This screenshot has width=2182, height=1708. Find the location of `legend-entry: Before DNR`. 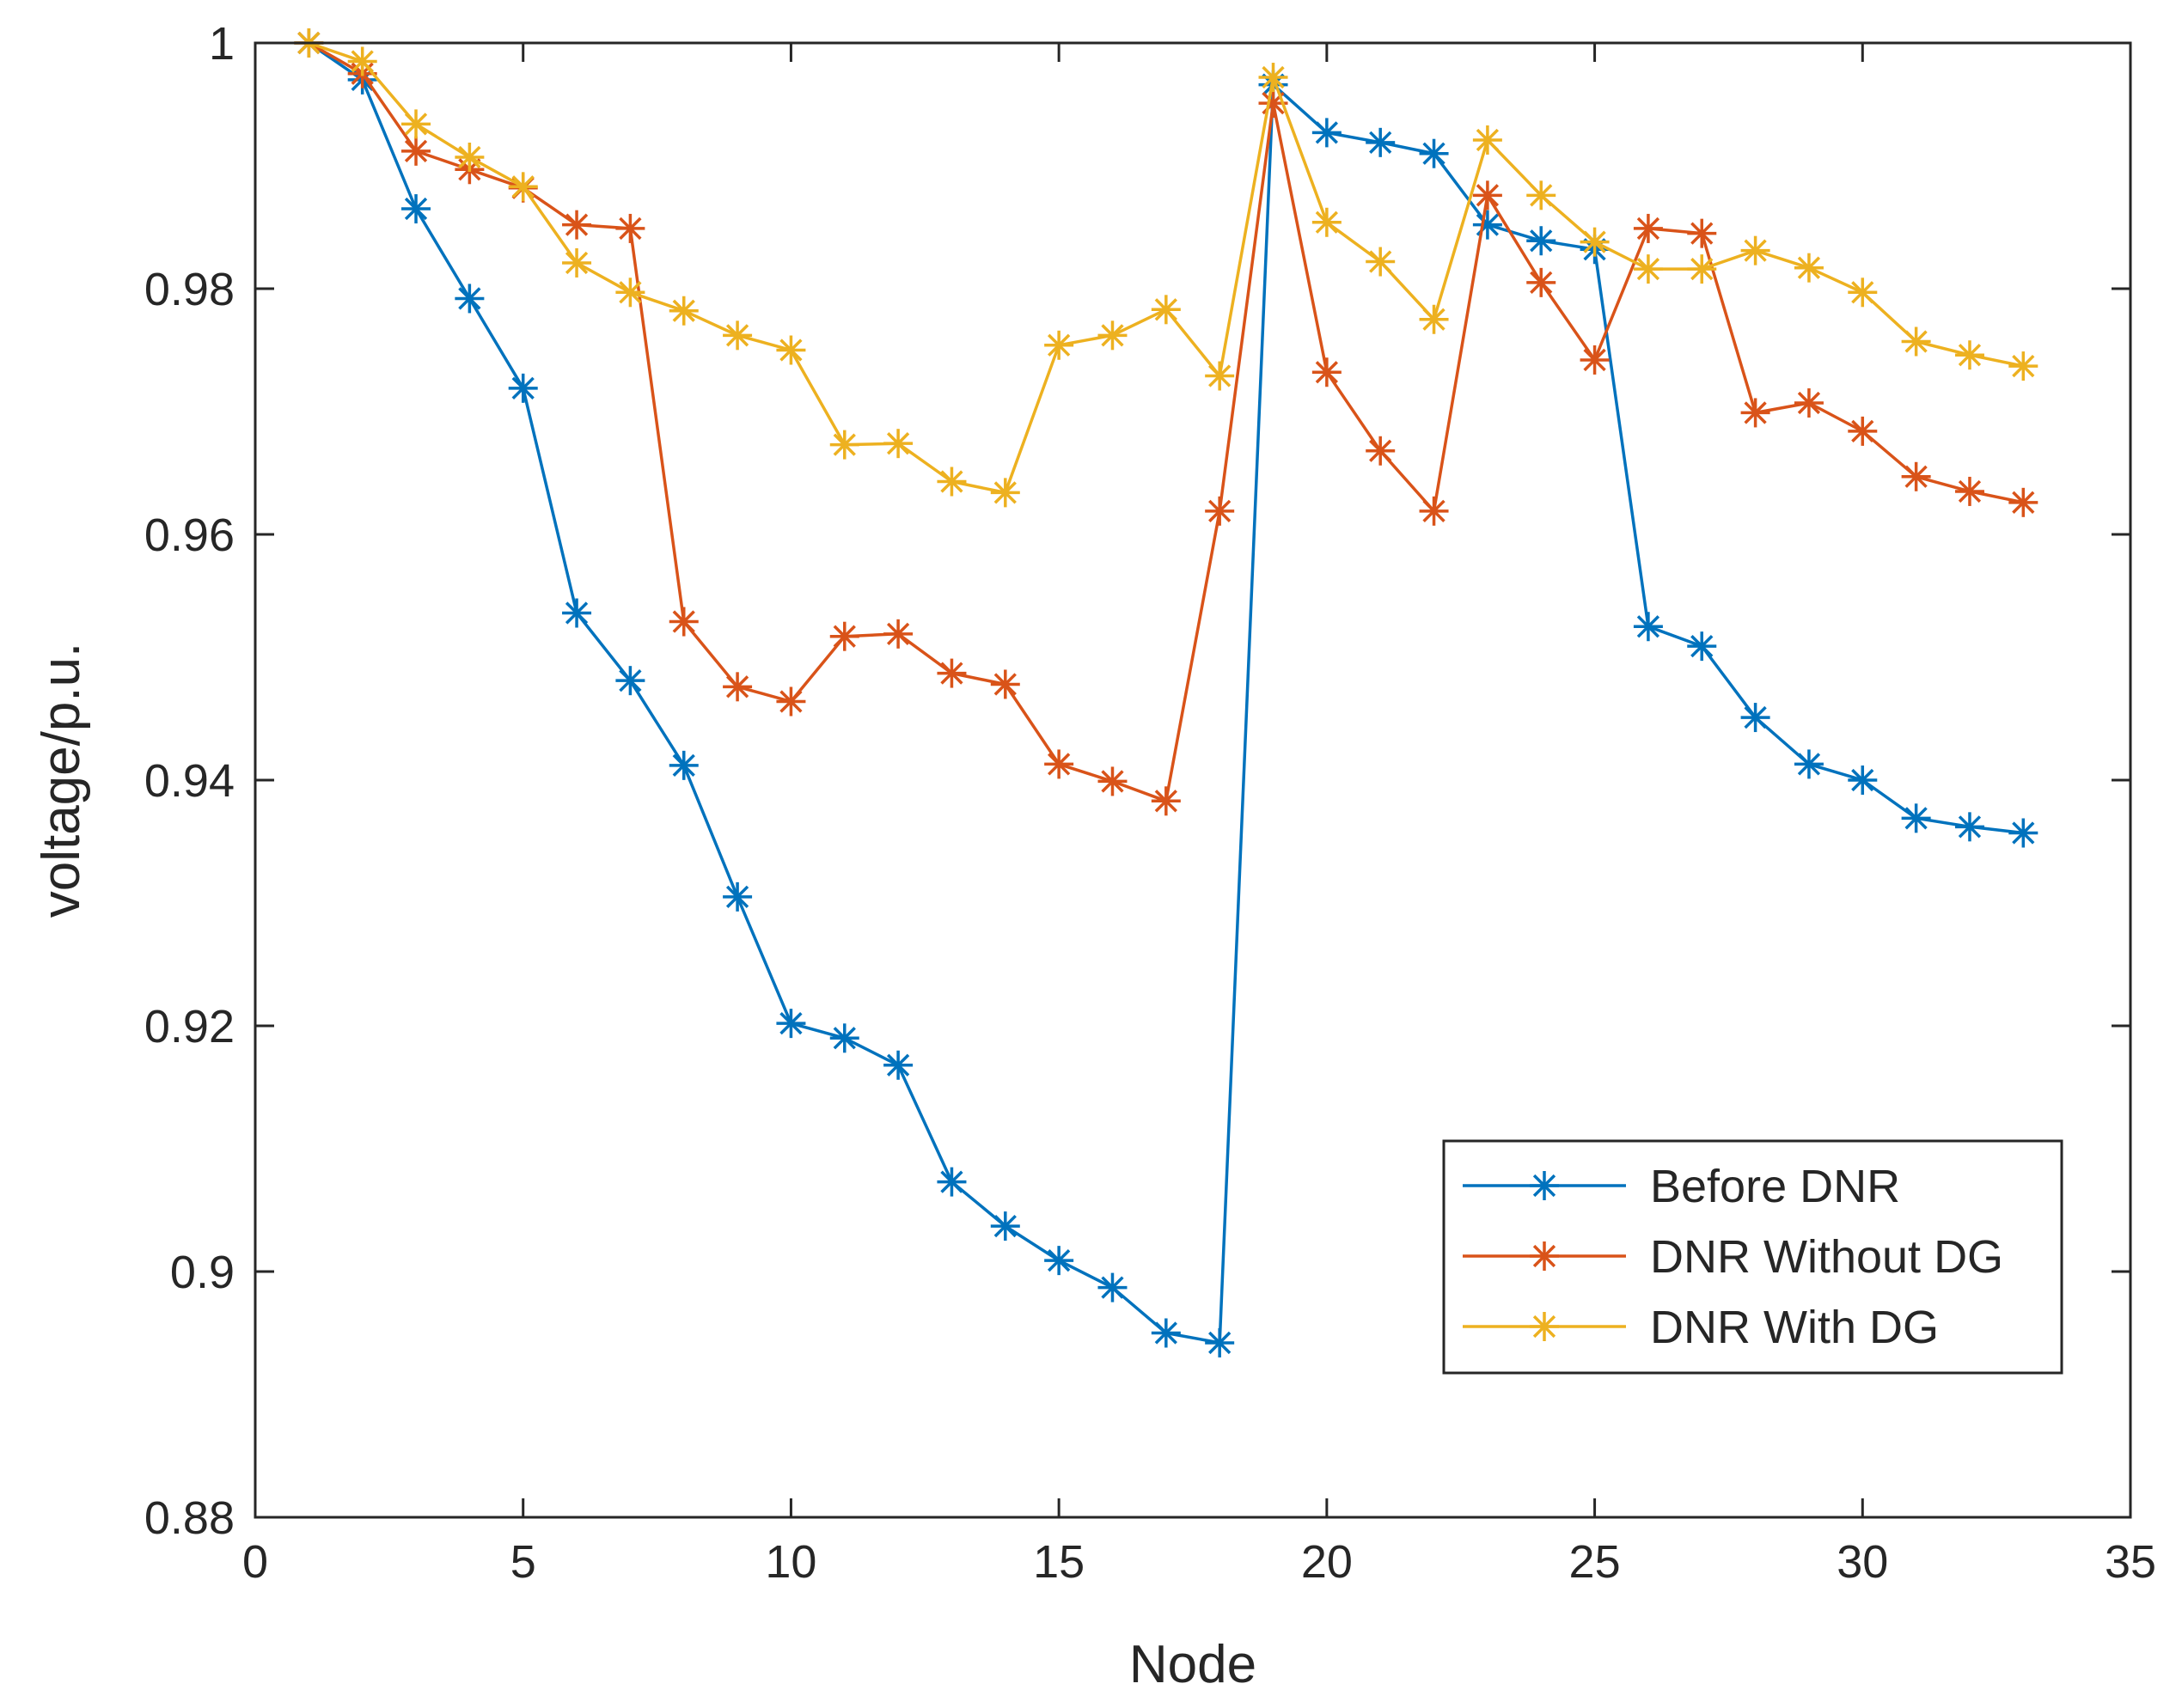

legend-entry: Before DNR is located at coordinates (1681, 1186).